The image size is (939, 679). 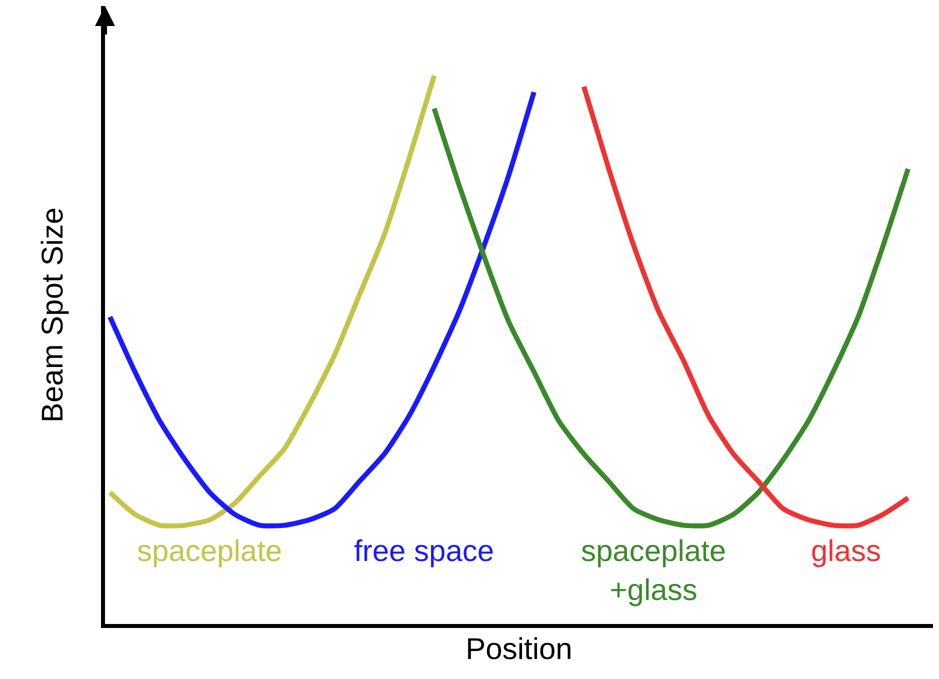 What do you see at coordinates (846, 551) in the screenshot?
I see `series-label: glass` at bounding box center [846, 551].